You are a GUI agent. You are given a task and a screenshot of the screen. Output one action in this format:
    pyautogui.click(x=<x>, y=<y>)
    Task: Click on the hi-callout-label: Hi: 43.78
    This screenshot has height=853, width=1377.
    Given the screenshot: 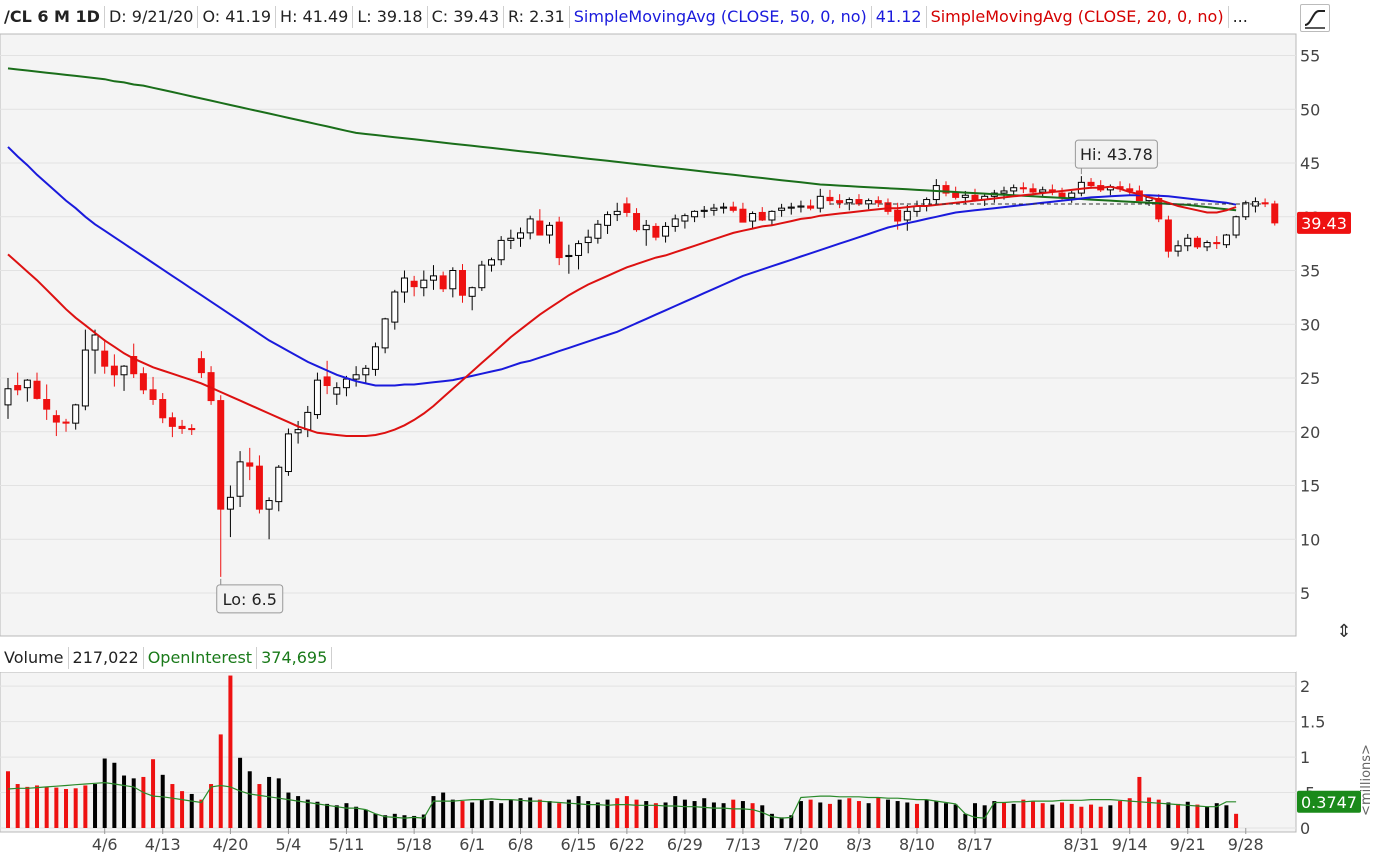 What is the action you would take?
    pyautogui.click(x=1116, y=154)
    